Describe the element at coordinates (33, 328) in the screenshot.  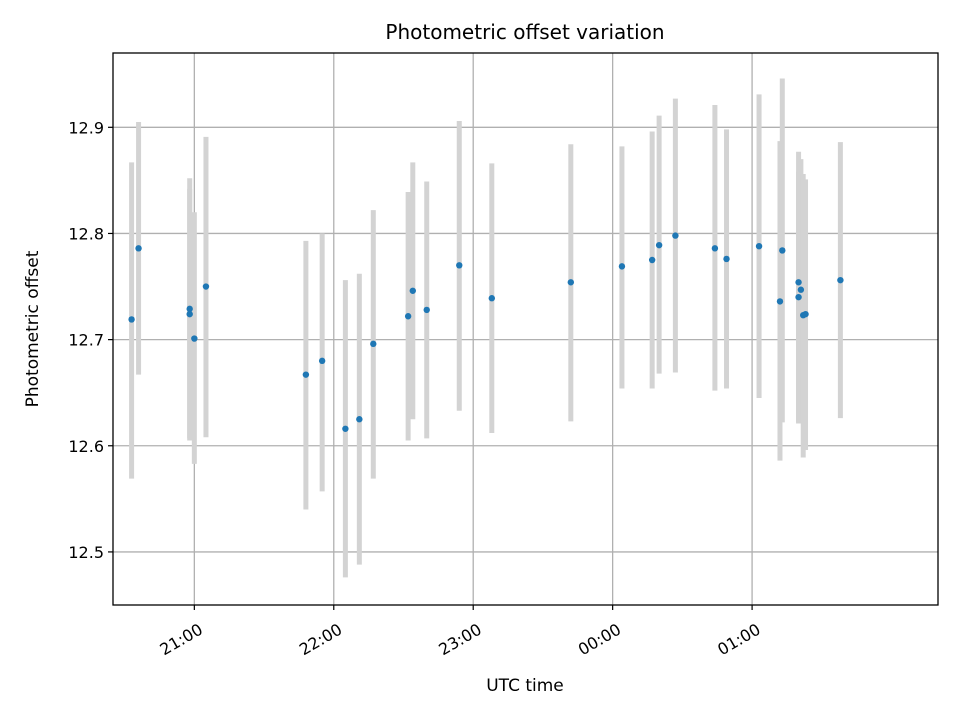
I see `y-axis-label: Photometric offset` at that location.